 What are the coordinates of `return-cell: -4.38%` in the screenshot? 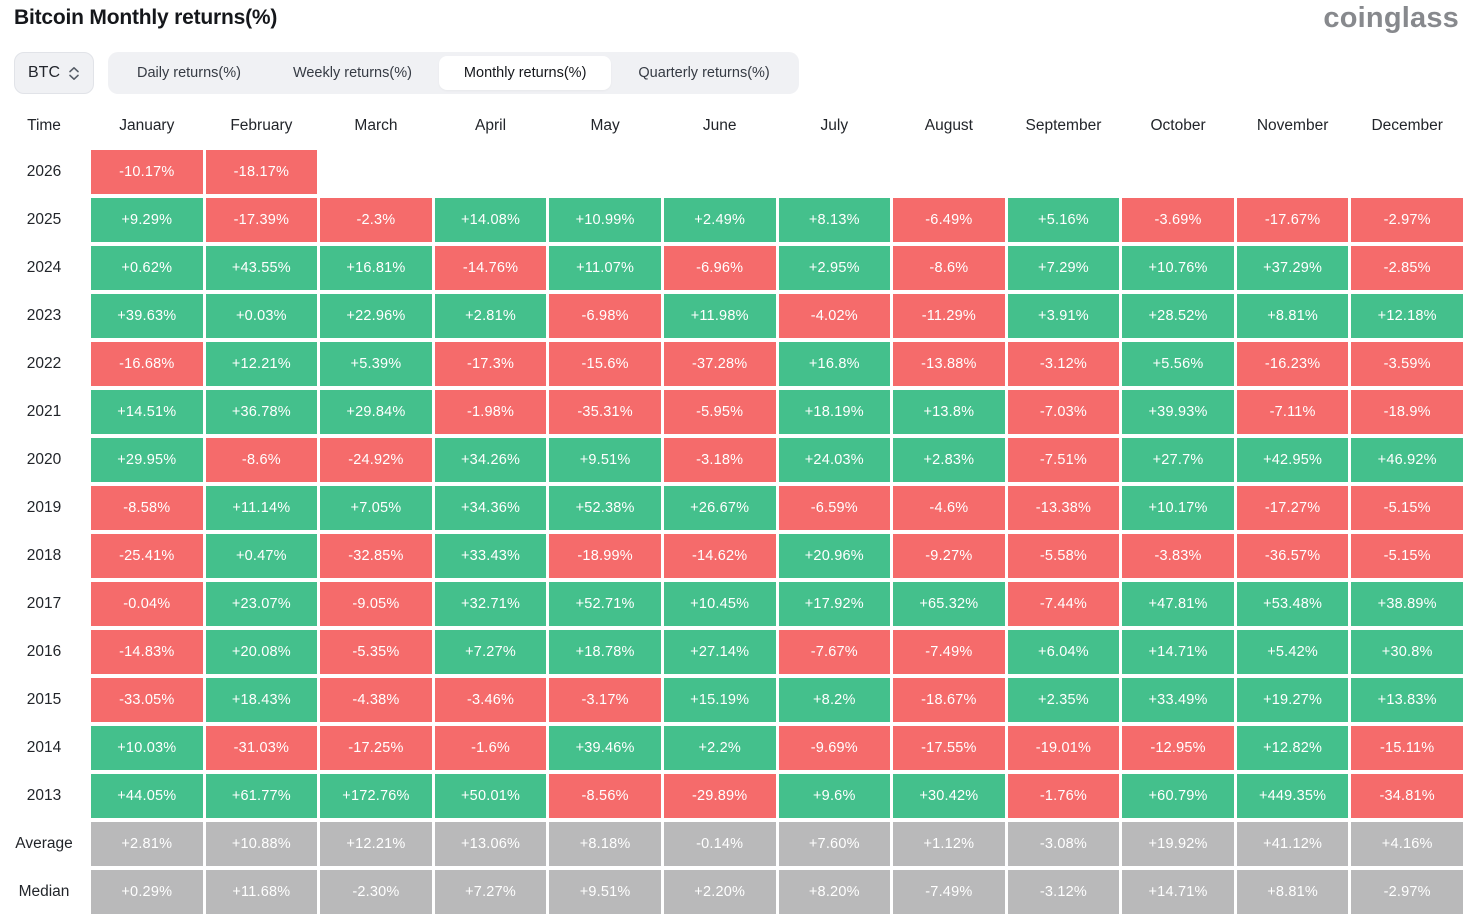 It's located at (376, 700).